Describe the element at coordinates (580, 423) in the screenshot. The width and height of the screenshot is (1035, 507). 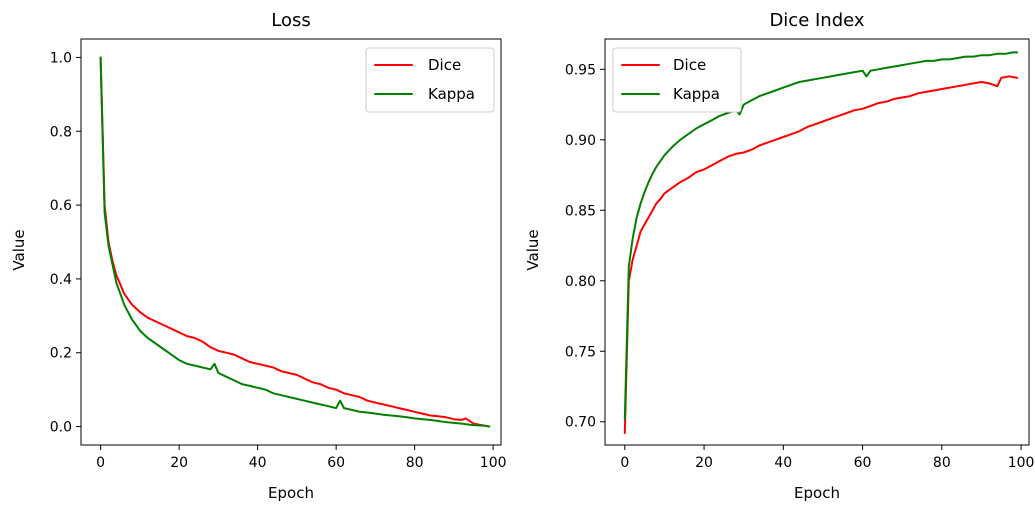
I see `y-tick-label: 0.70` at that location.